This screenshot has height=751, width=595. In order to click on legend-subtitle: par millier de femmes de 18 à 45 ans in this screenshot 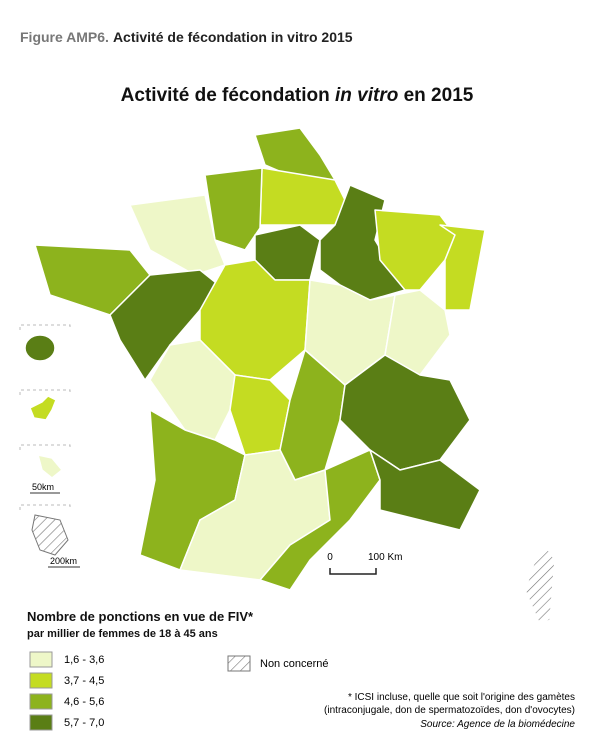, I will do `click(122, 634)`.